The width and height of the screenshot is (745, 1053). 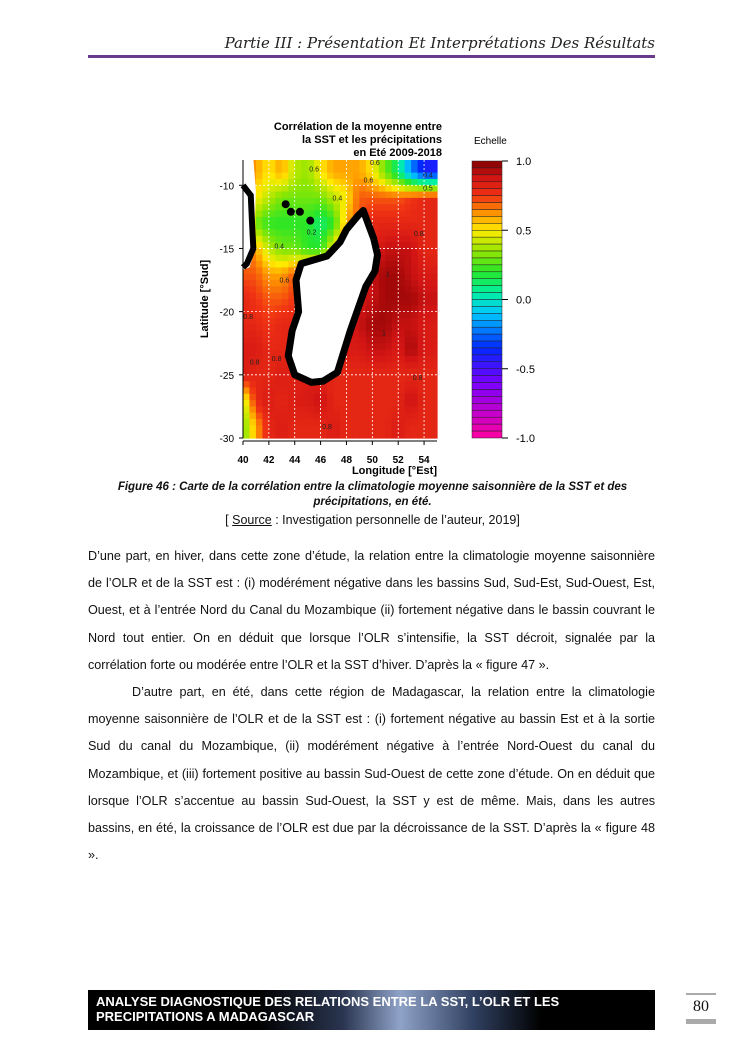 I want to click on contour-label: 0.6, so click(x=369, y=181).